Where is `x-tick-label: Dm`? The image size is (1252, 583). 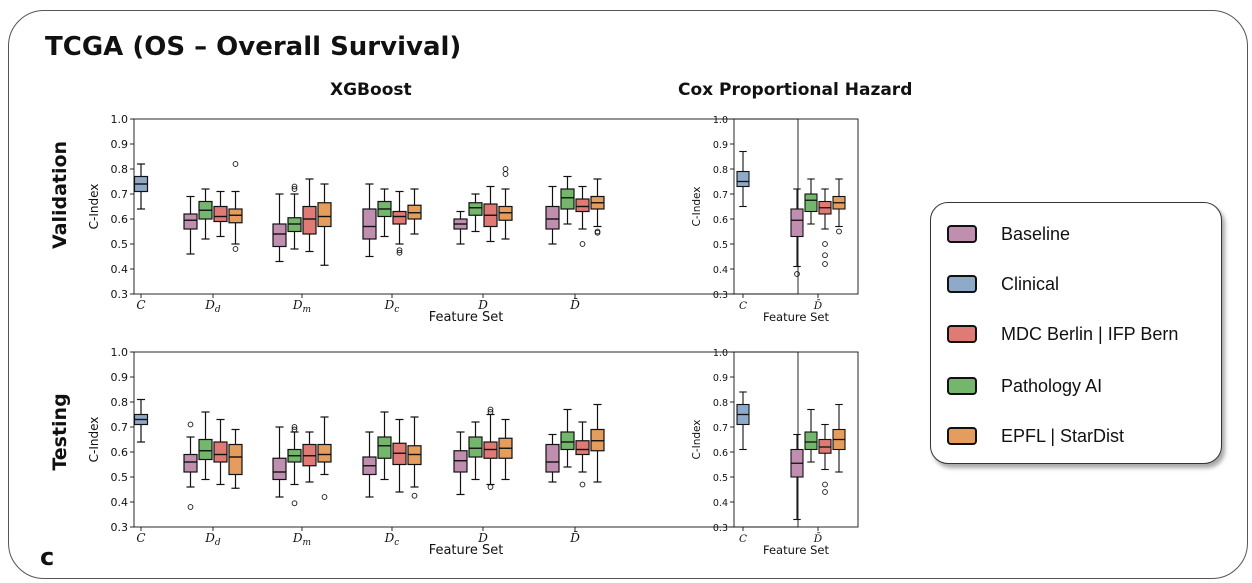
x-tick-label: Dm is located at coordinates (301, 539).